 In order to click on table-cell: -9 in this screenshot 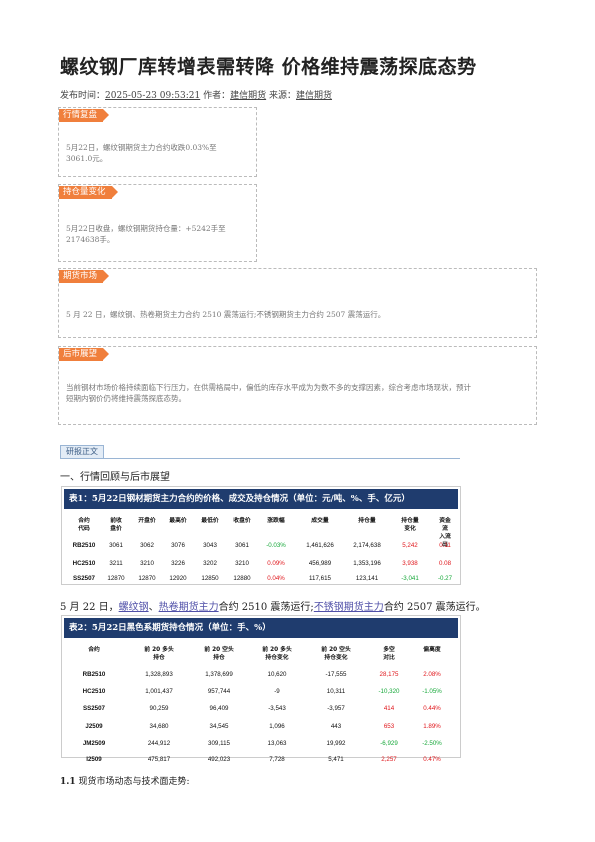, I will do `click(277, 691)`.